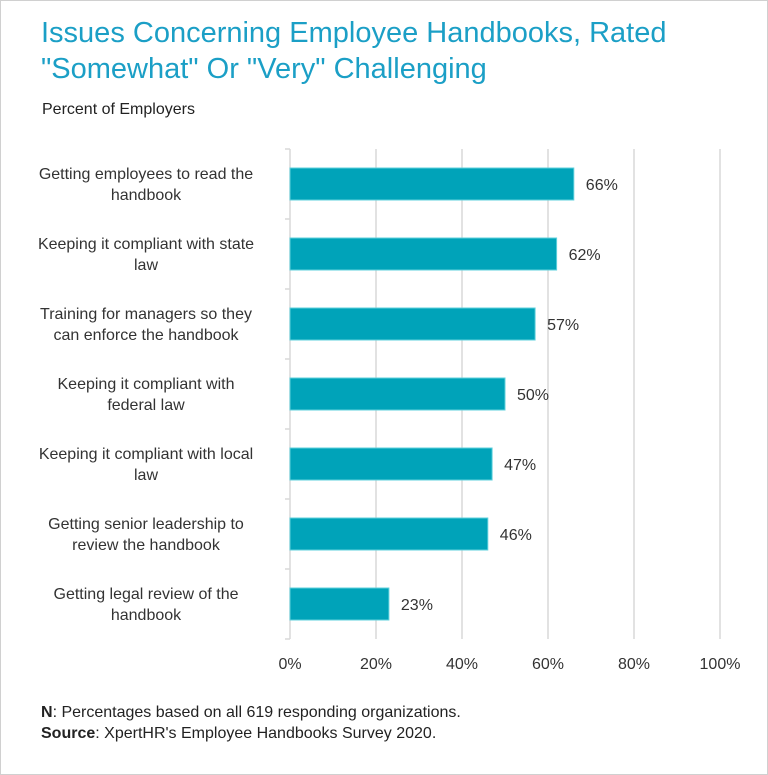 Image resolution: width=768 pixels, height=775 pixels. I want to click on category-label-line: Keeping it compliant with local, so click(146, 454).